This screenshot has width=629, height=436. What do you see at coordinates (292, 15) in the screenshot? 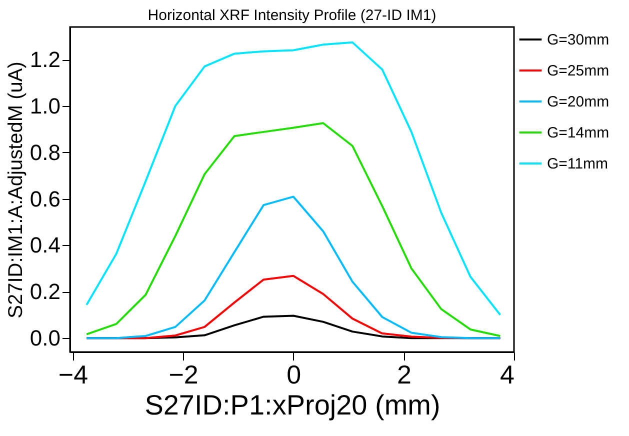
I see `chart-title: Horizontal XRF Intensity Profile (27-ID IM1)` at bounding box center [292, 15].